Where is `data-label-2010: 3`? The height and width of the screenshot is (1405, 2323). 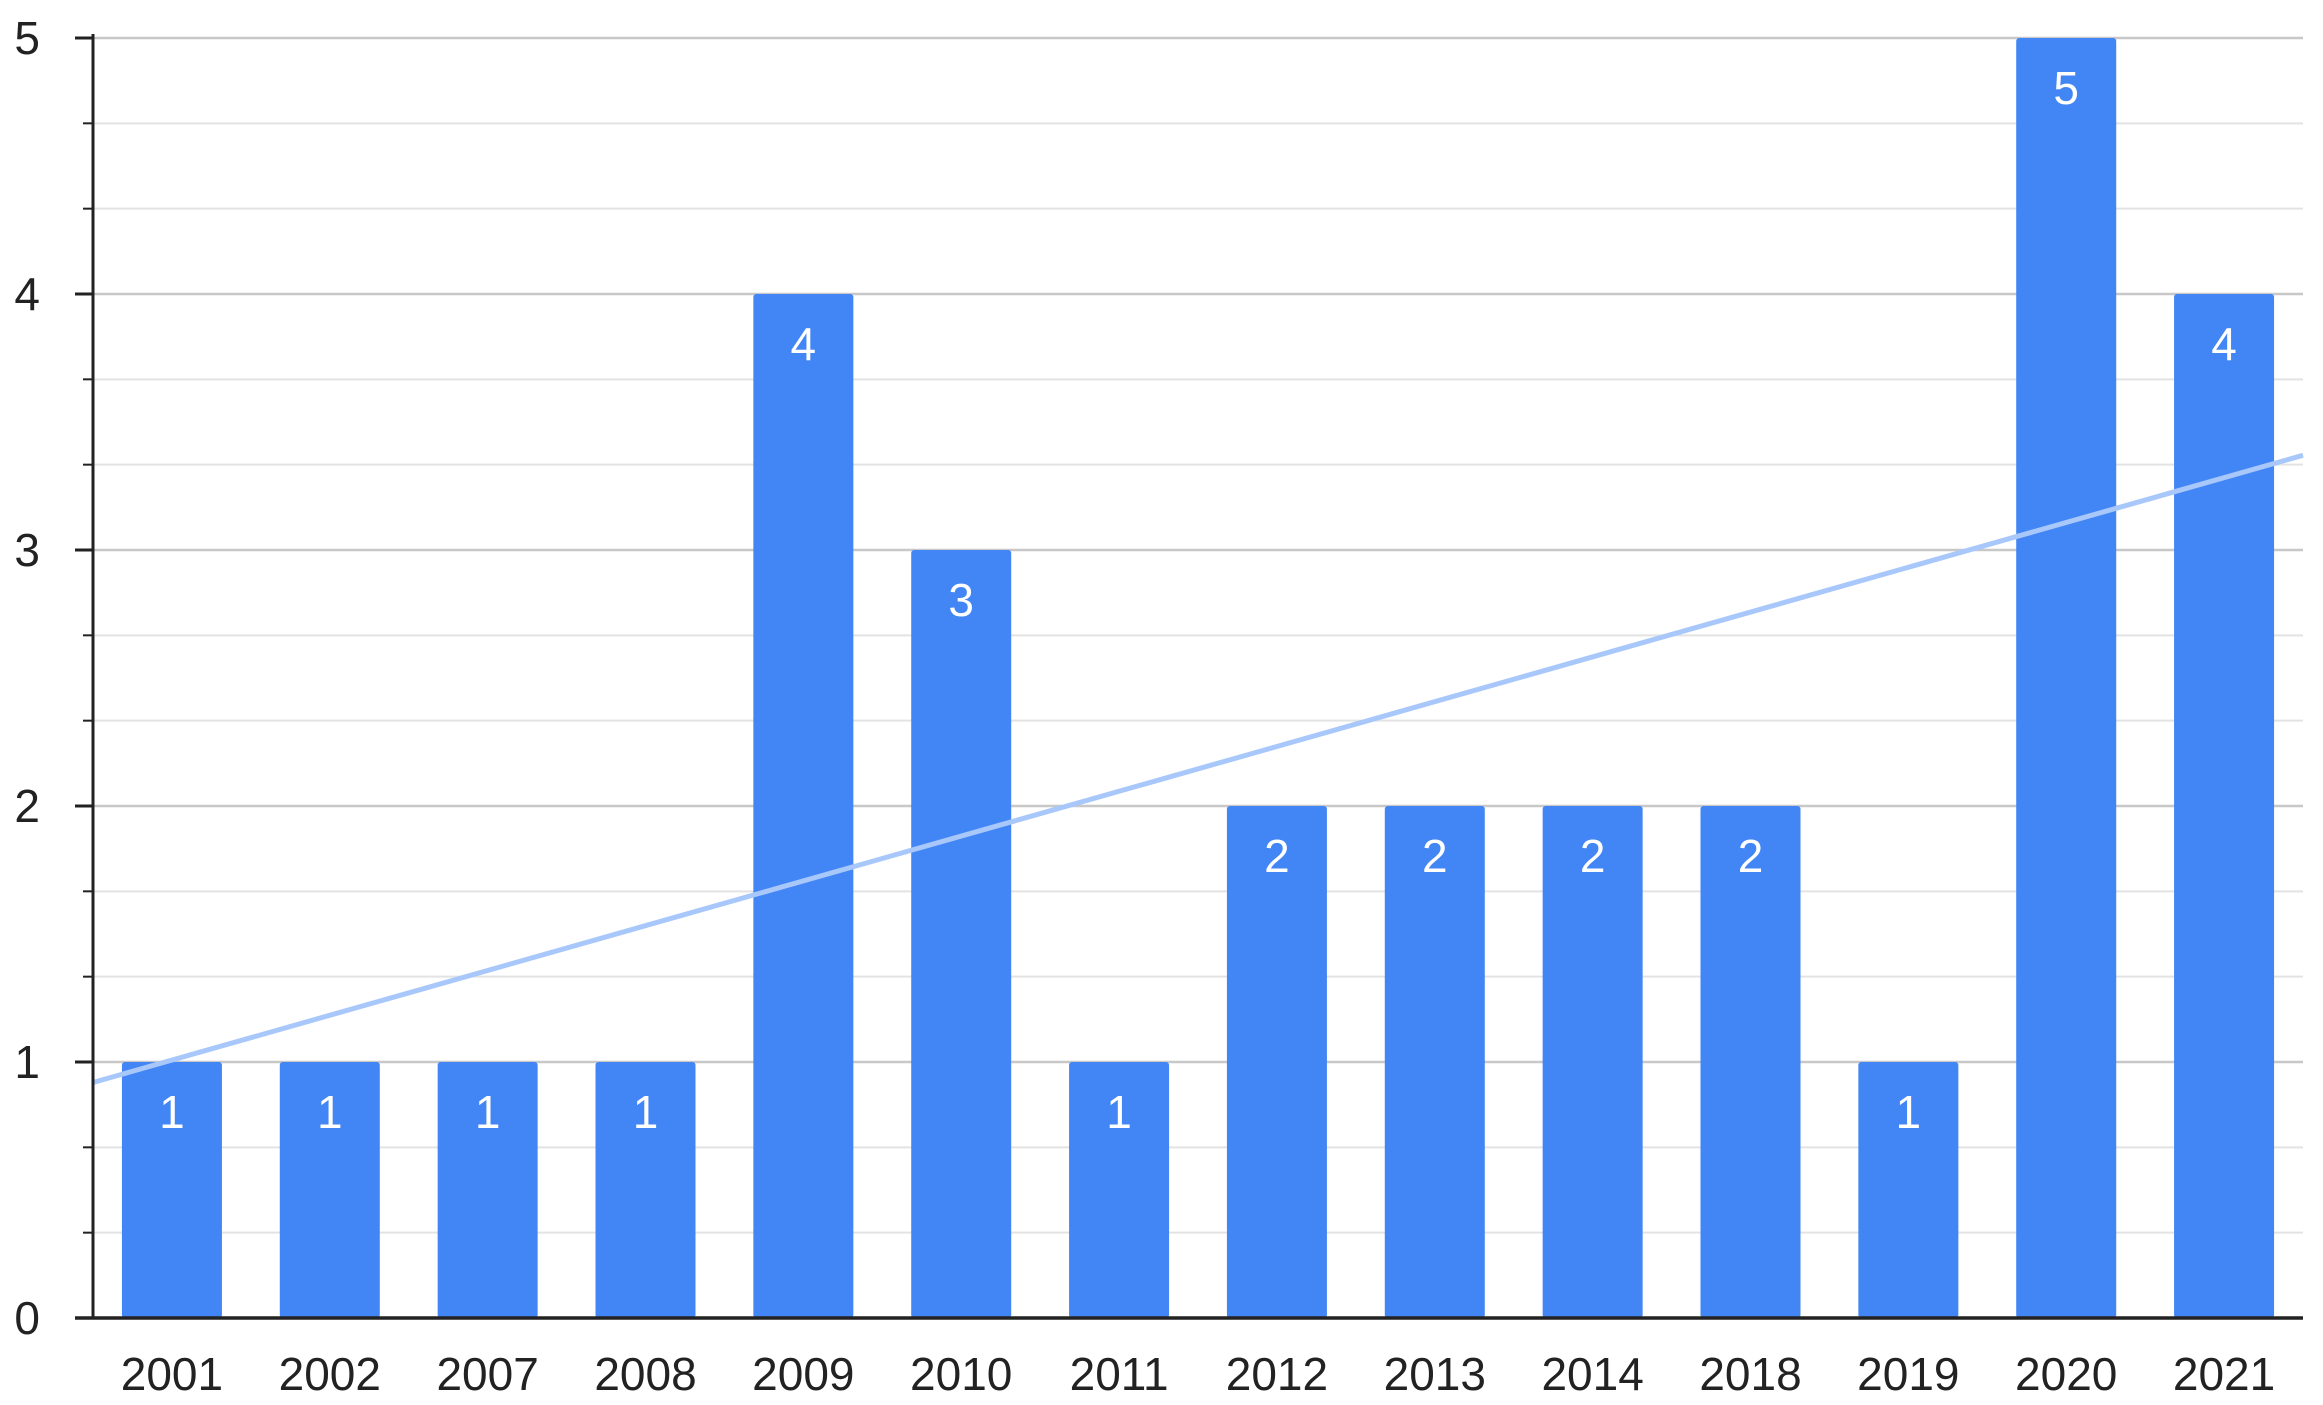 data-label-2010: 3 is located at coordinates (961, 600).